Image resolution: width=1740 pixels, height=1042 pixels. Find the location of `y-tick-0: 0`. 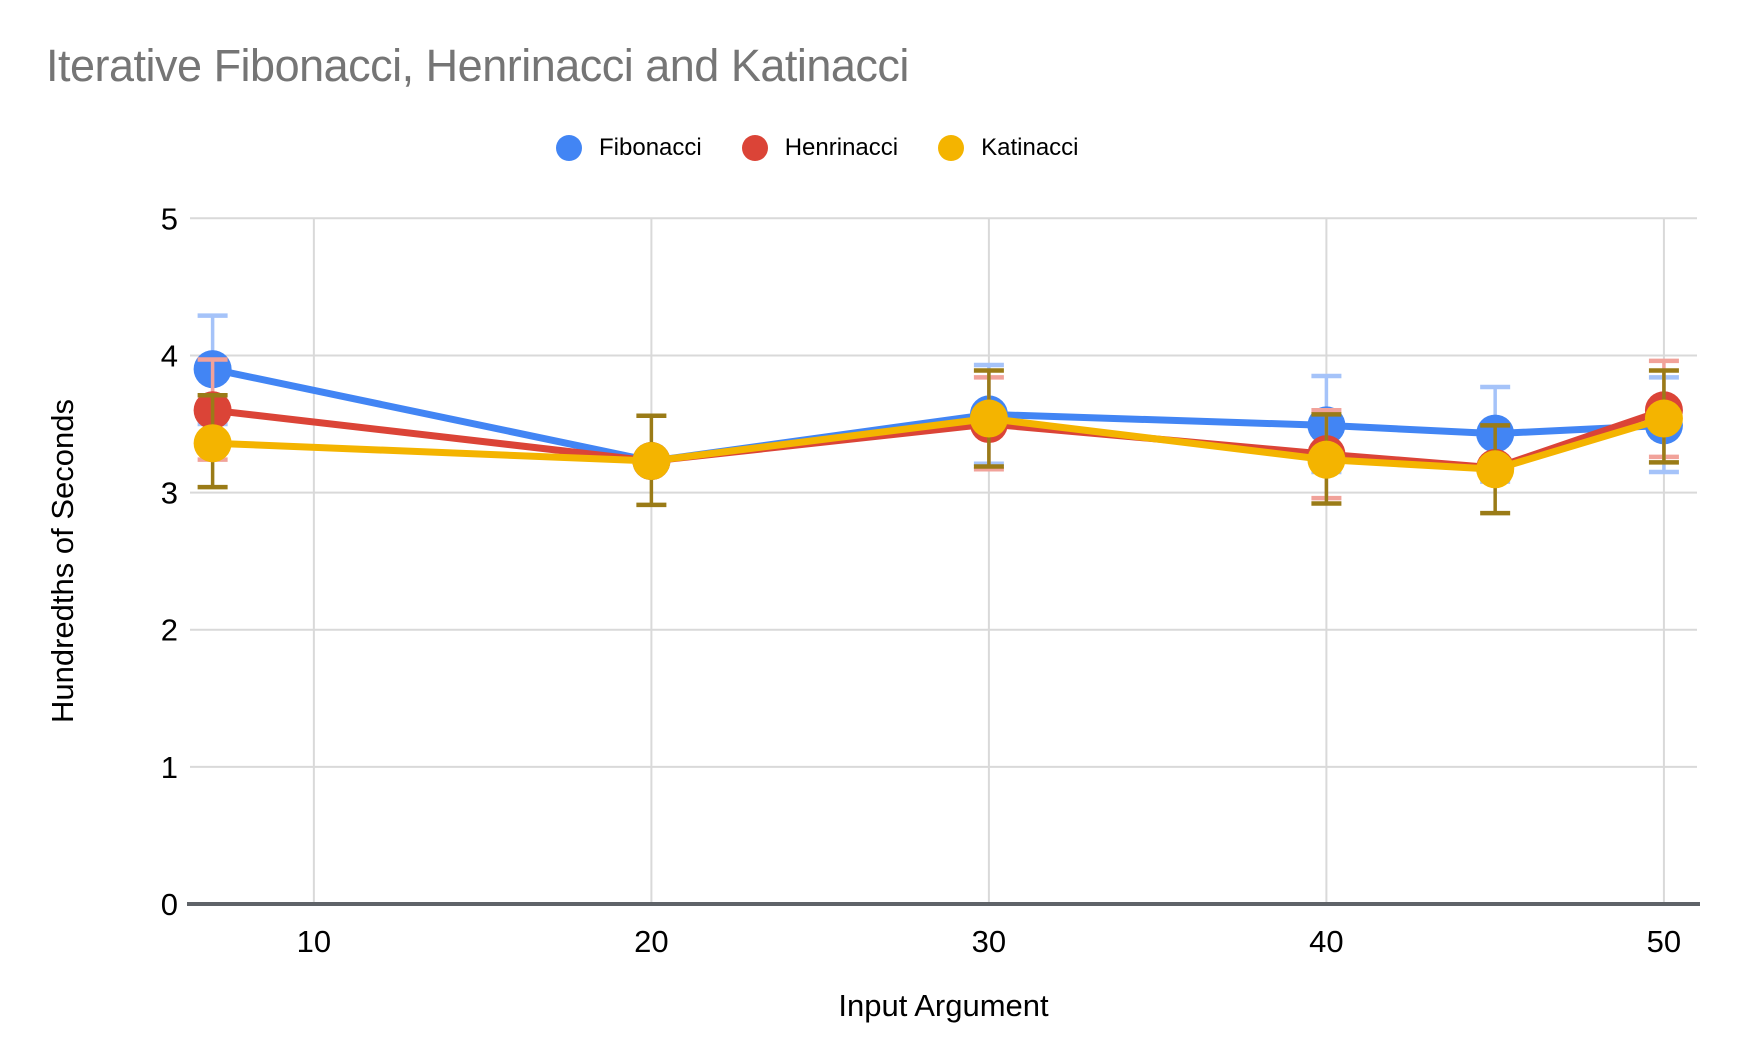

y-tick-0: 0 is located at coordinates (169, 904).